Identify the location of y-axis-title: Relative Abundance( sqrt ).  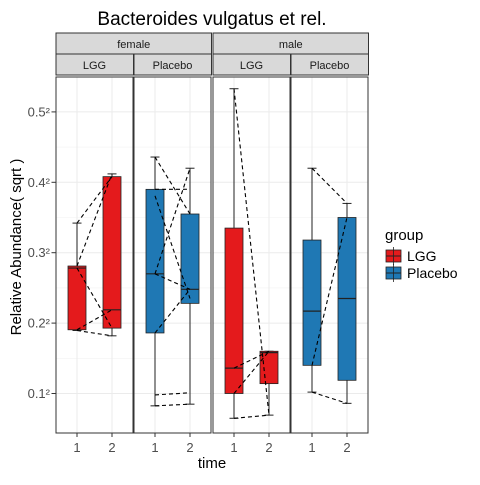
(16, 247).